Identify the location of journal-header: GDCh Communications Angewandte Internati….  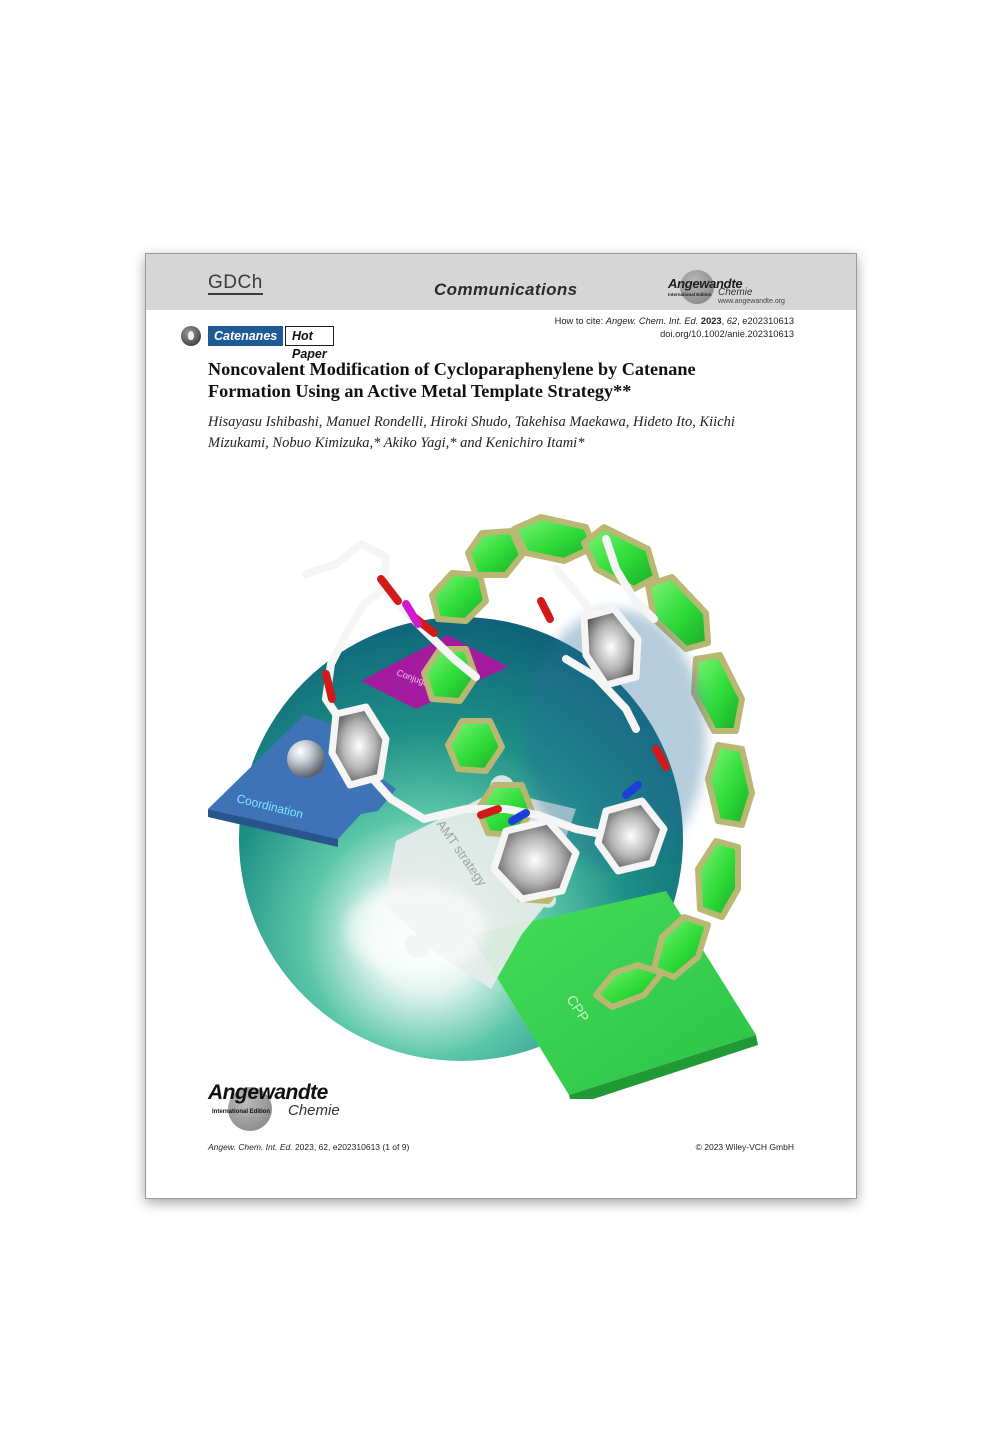
(501, 282).